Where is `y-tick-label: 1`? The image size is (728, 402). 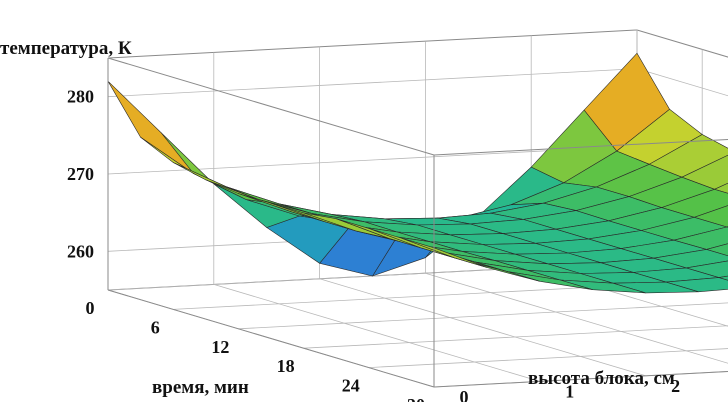
y-tick-label: 1 is located at coordinates (569, 391).